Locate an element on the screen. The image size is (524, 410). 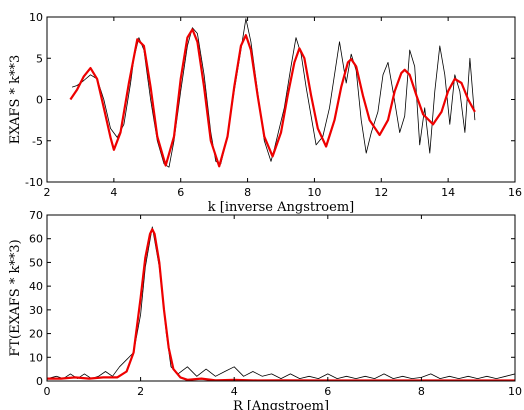
y-tick-label: 60 is located at coordinates (36, 239).